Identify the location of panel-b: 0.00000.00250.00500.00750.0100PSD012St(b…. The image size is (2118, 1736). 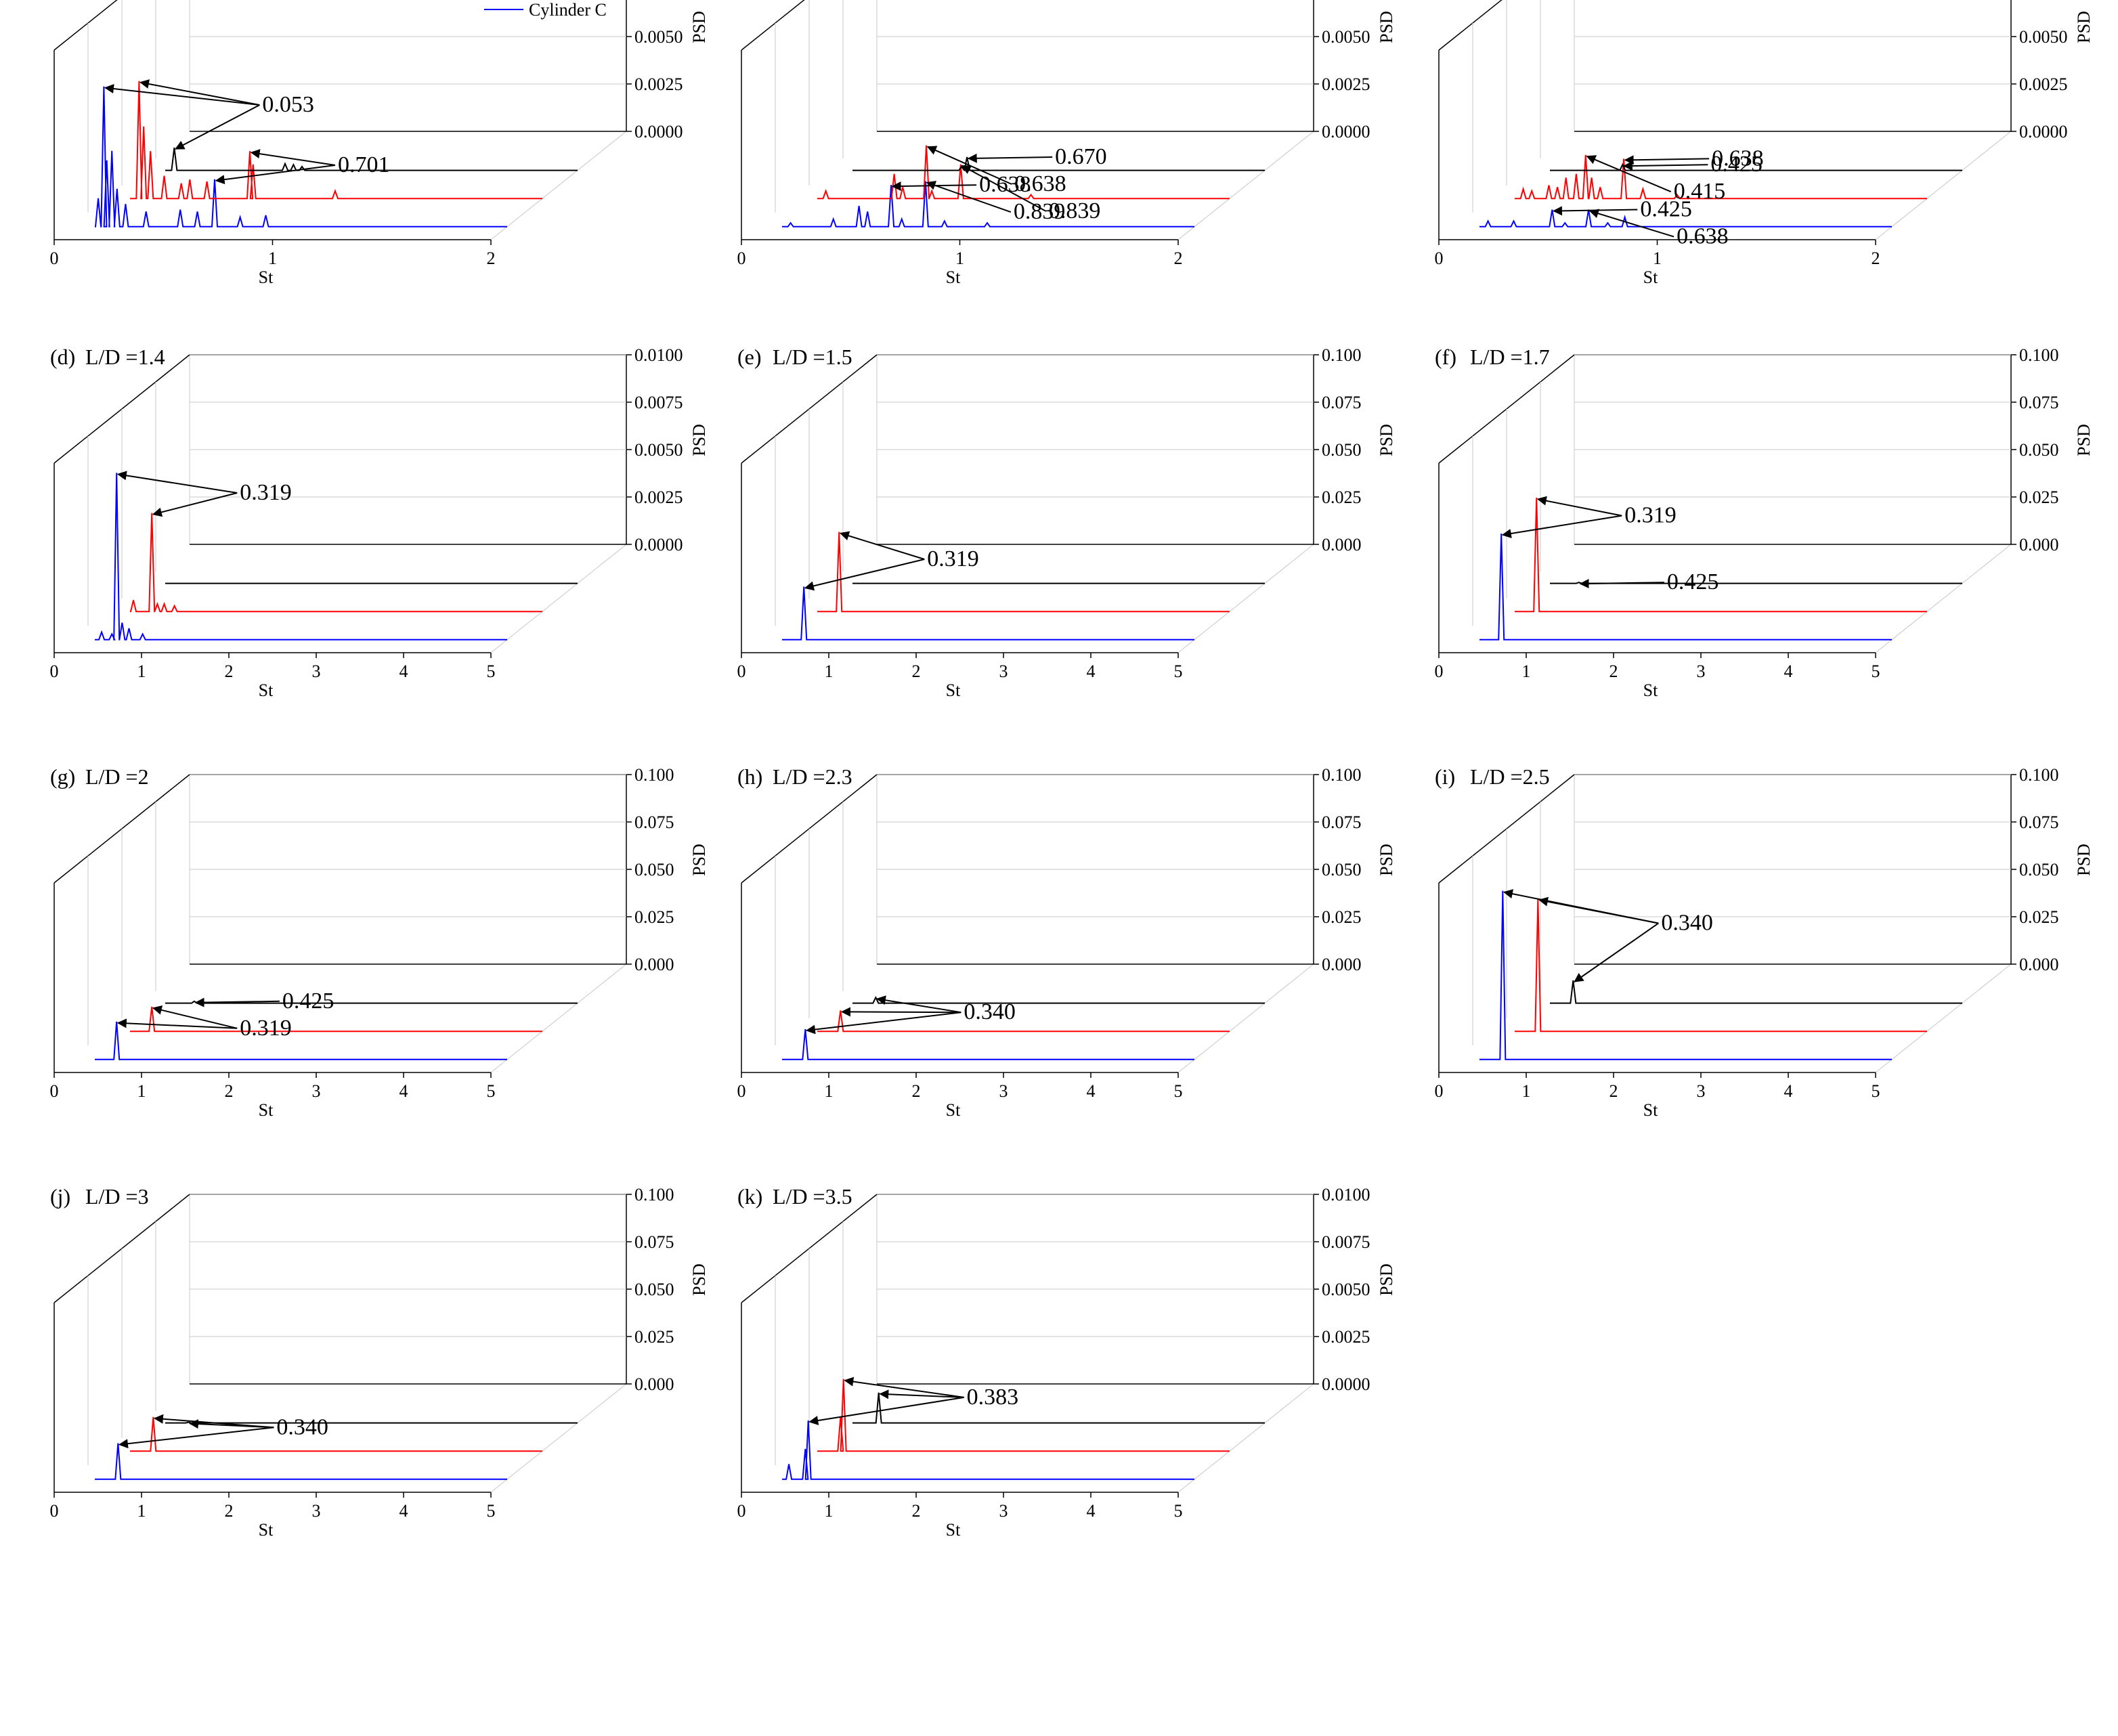
(1066, 143).